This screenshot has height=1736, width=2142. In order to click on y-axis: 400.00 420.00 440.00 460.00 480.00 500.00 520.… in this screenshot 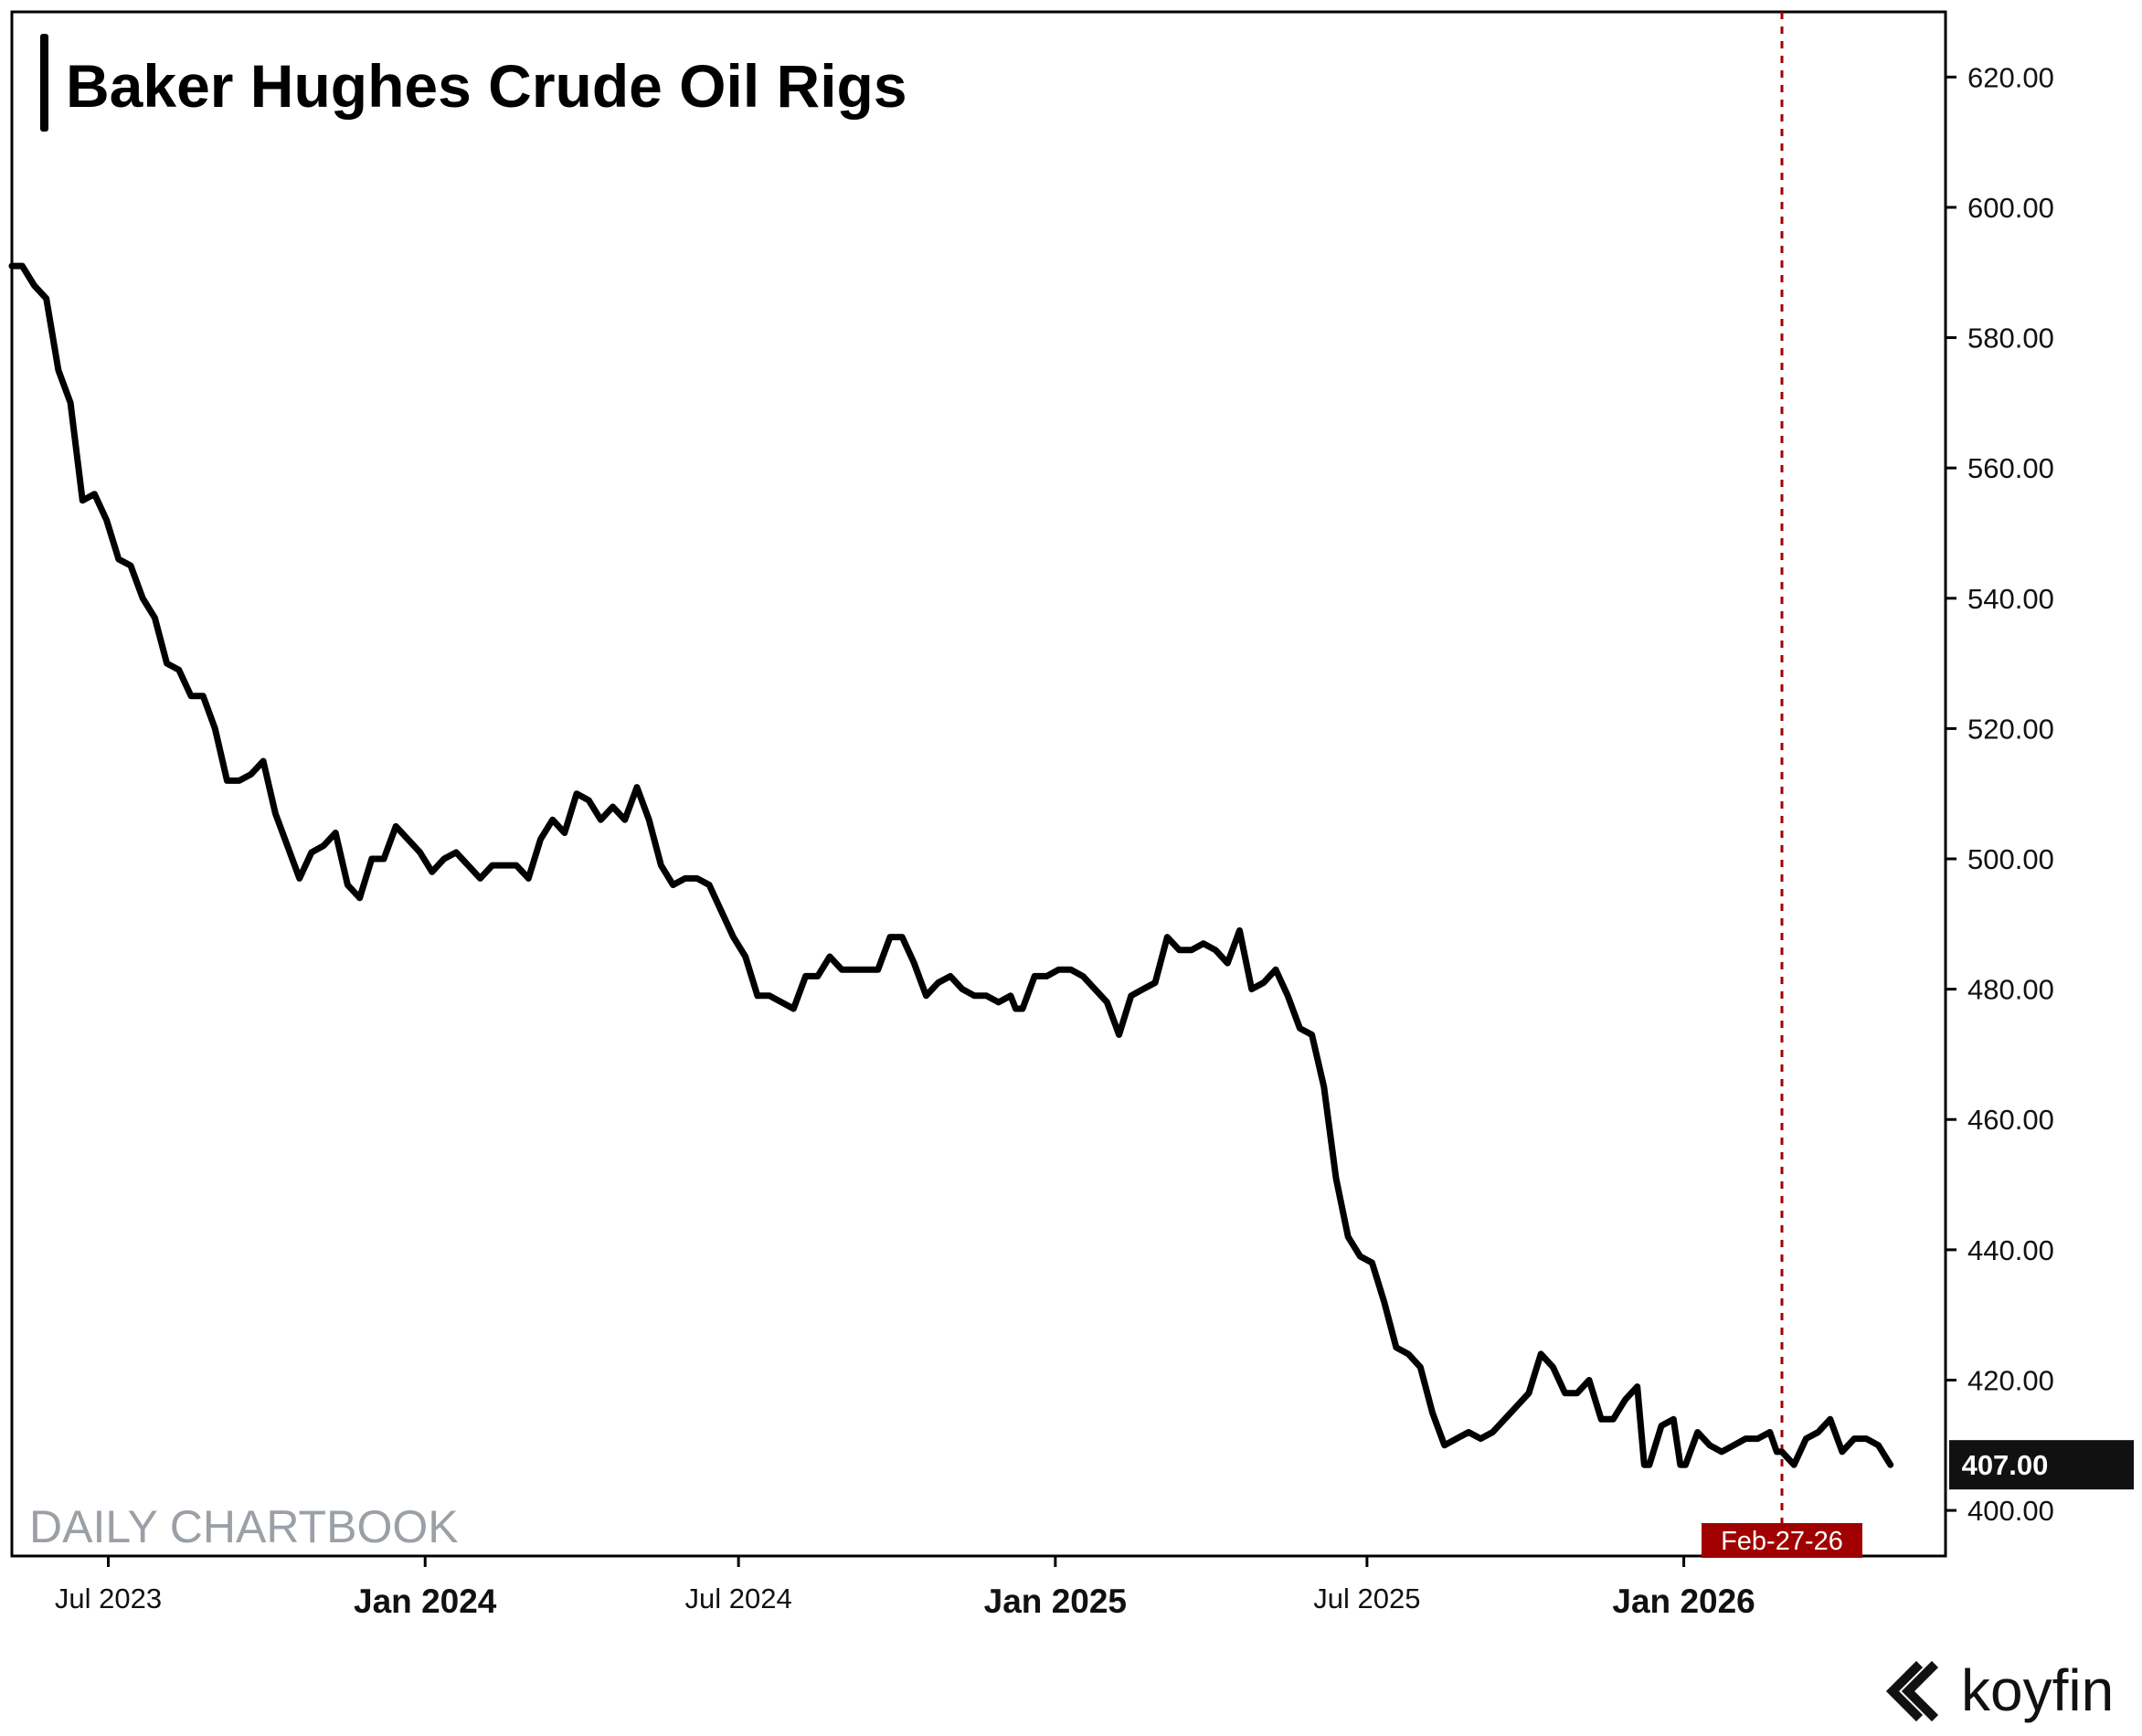, I will do `click(2000, 794)`.